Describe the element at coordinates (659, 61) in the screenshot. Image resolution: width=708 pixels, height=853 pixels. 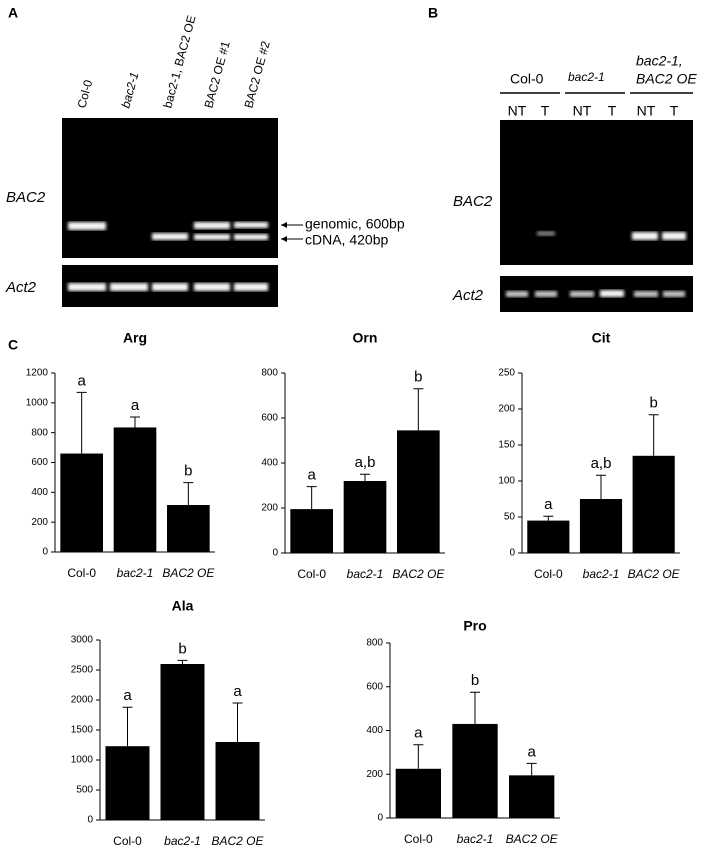
I see `group-label: bac2-1,` at that location.